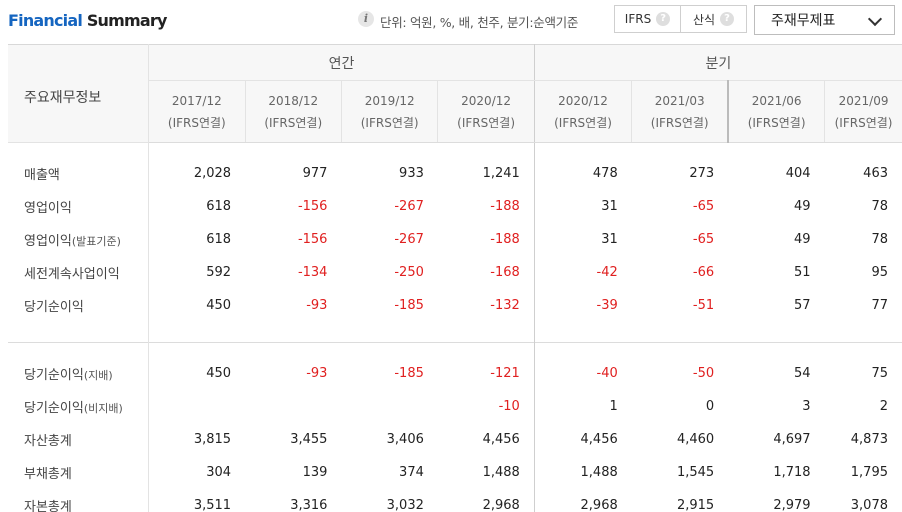 This screenshot has width=902, height=512. Describe the element at coordinates (48, 241) in the screenshot. I see `row-label-text: 영업이익` at that location.